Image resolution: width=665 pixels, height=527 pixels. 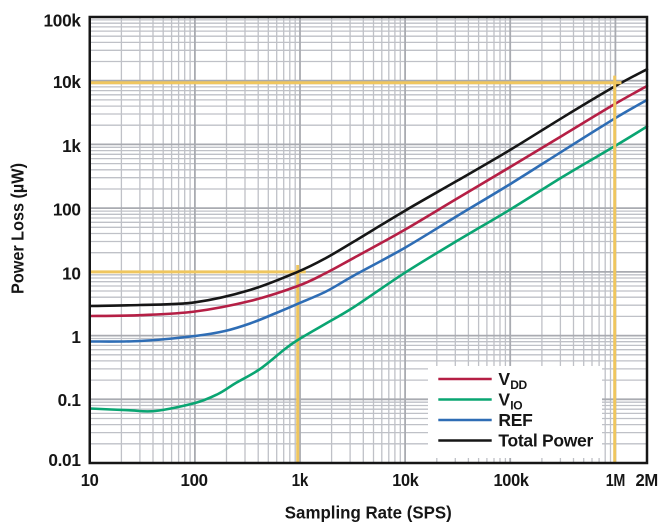 I want to click on svg-text: Sampling Rate (SPS), so click(x=368, y=513).